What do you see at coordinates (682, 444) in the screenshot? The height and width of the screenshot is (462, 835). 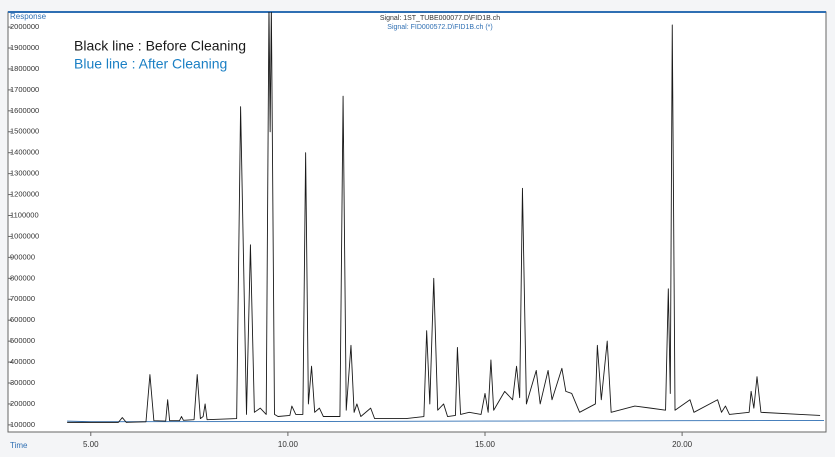 I see `x-tick-label: 20.00` at bounding box center [682, 444].